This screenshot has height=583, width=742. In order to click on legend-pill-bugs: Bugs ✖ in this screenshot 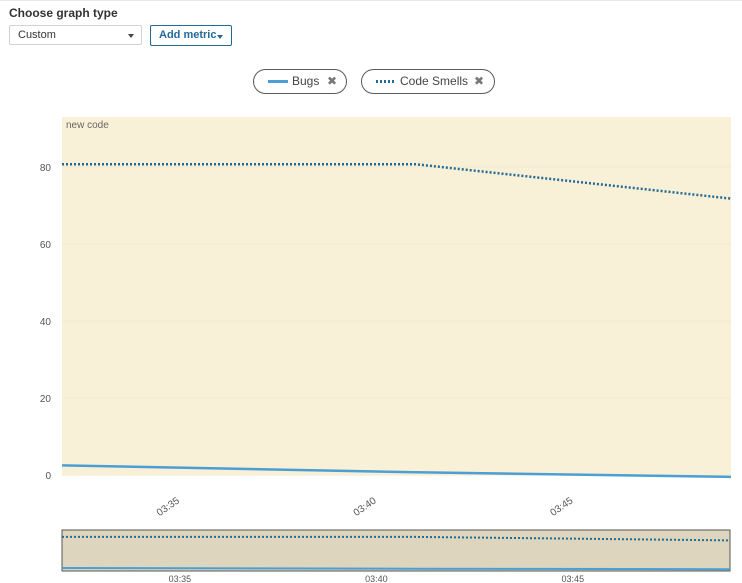, I will do `click(300, 81)`.